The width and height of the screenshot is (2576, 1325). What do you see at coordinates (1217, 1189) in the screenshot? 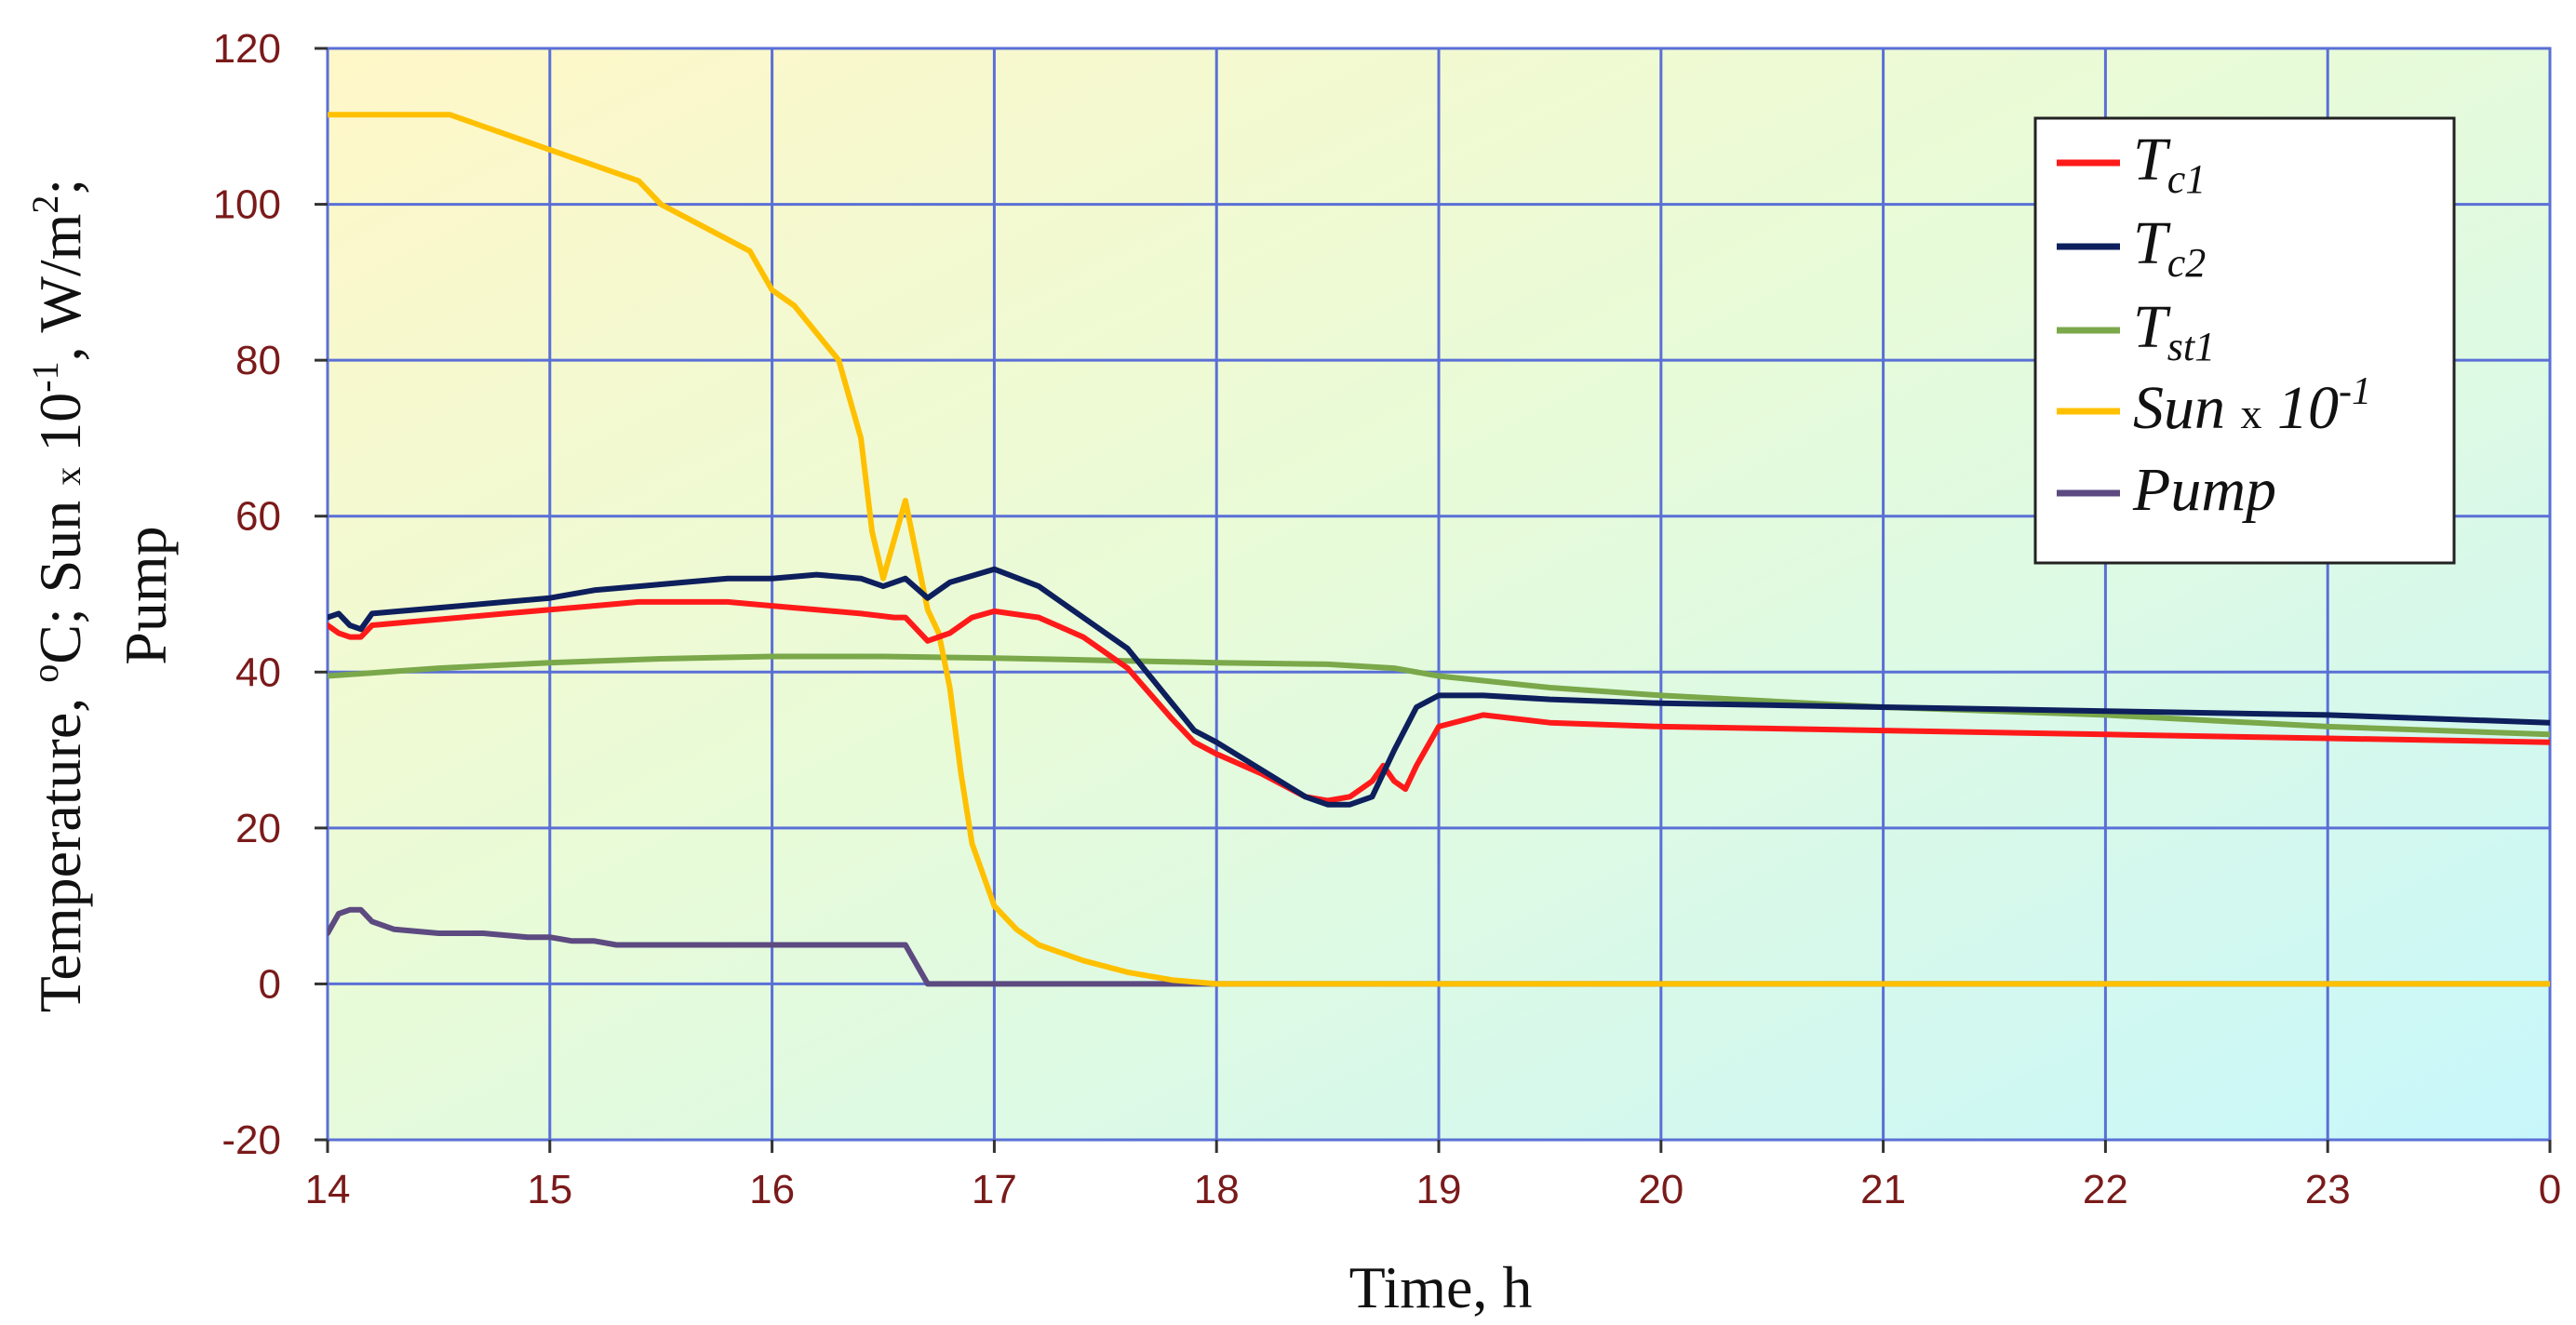
I see `x-tick-label: 18` at bounding box center [1217, 1189].